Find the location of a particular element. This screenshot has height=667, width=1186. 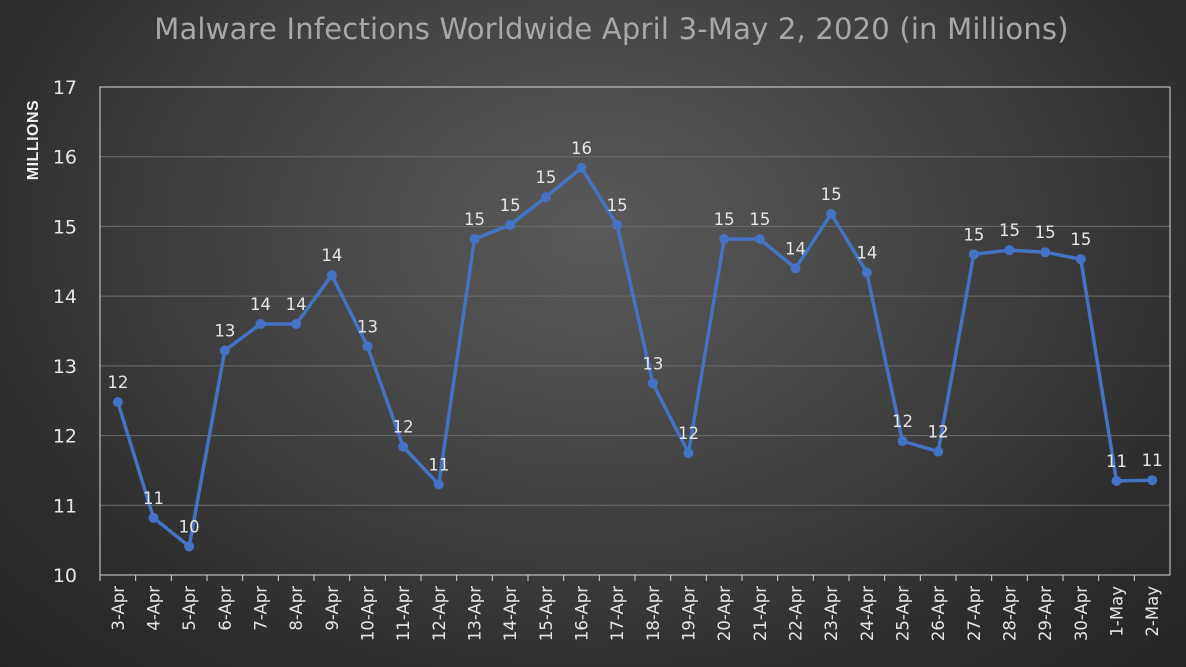

data-label: 10 is located at coordinates (189, 526).